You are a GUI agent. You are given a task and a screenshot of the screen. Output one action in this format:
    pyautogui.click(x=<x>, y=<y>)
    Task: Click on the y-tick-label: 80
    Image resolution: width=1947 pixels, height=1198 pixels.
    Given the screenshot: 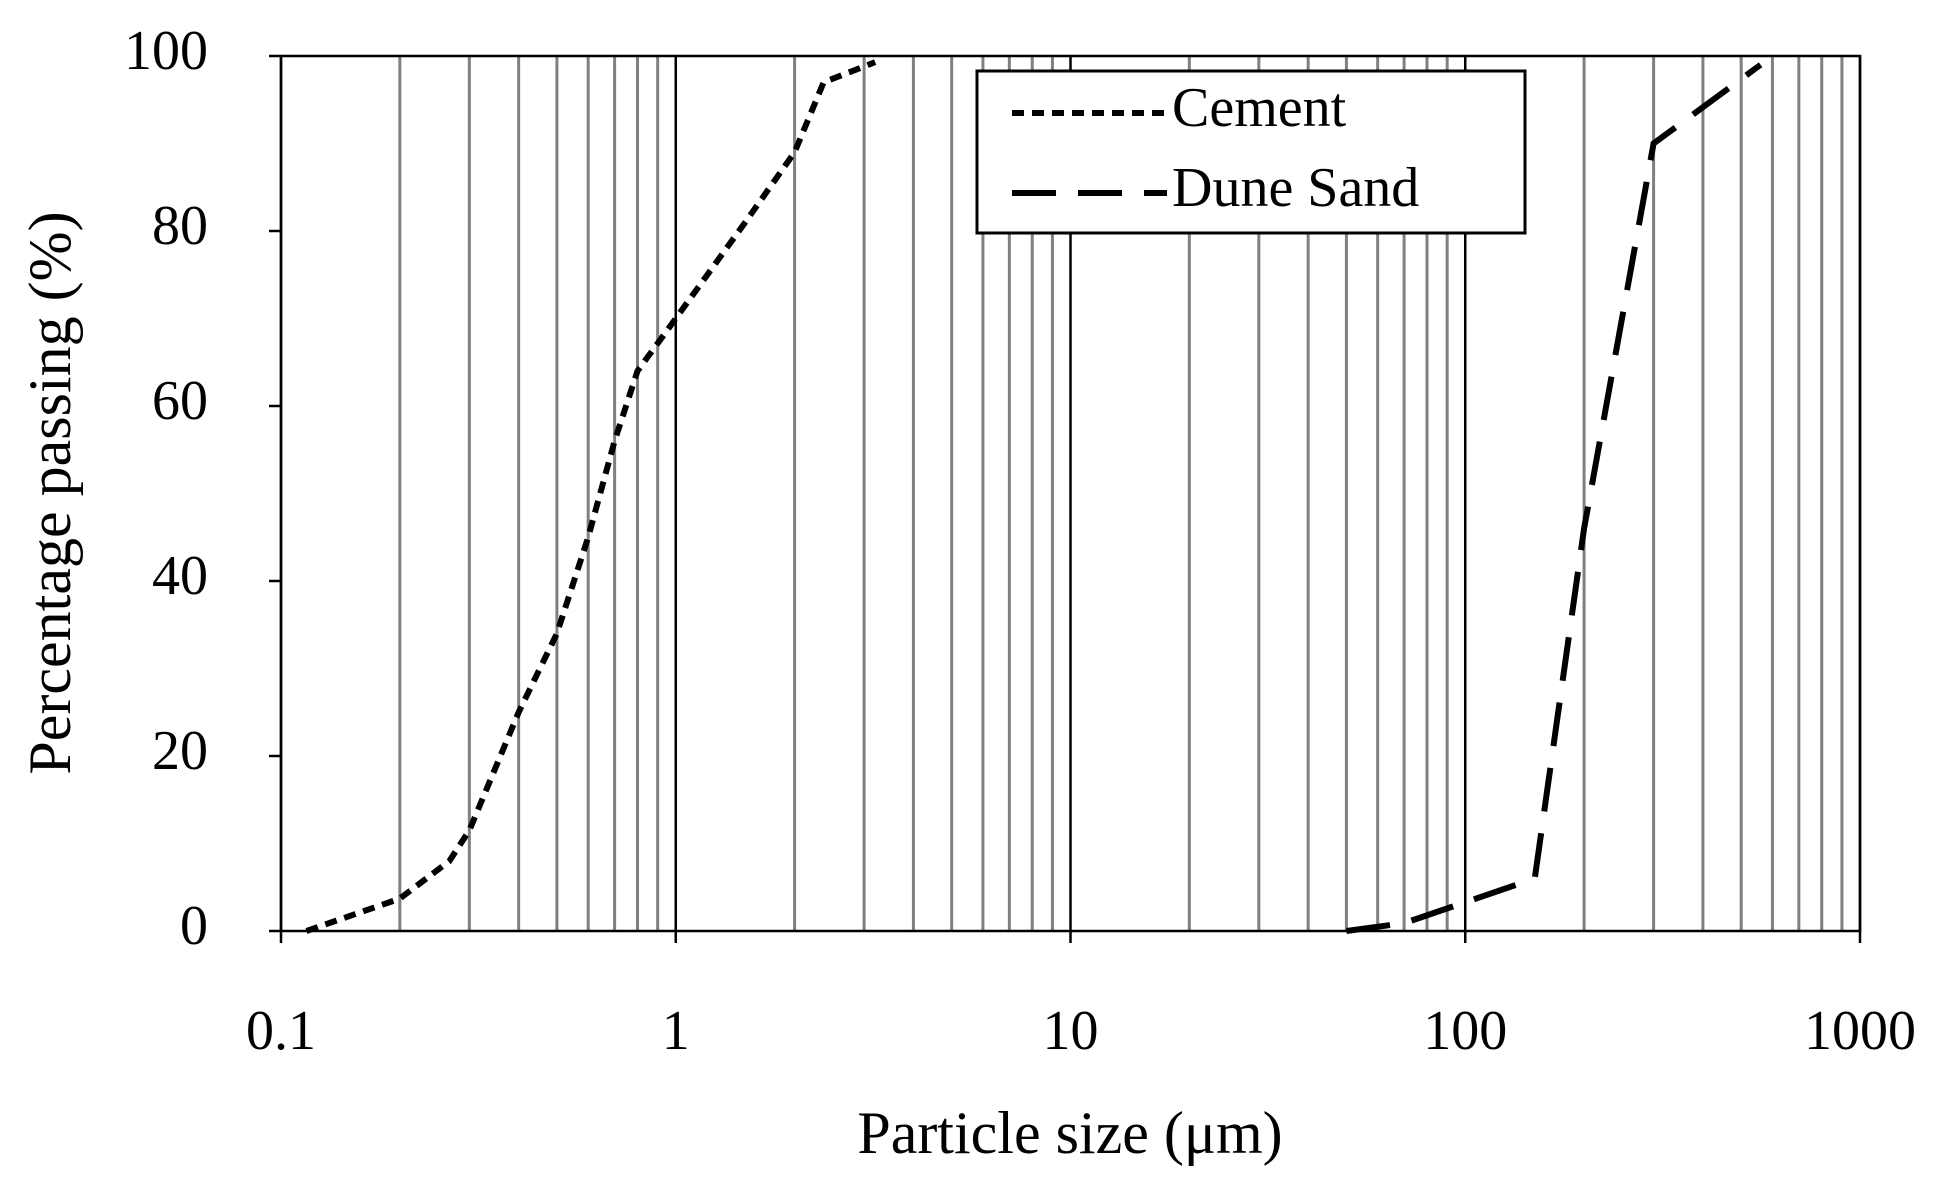 What is the action you would take?
    pyautogui.click(x=180, y=226)
    